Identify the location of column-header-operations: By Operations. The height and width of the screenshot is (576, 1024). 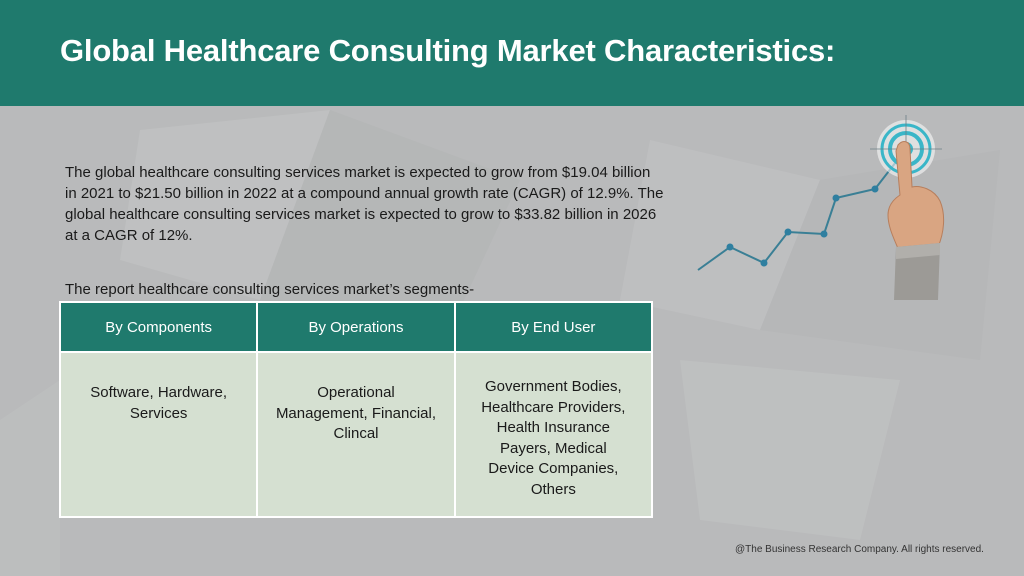
(356, 327).